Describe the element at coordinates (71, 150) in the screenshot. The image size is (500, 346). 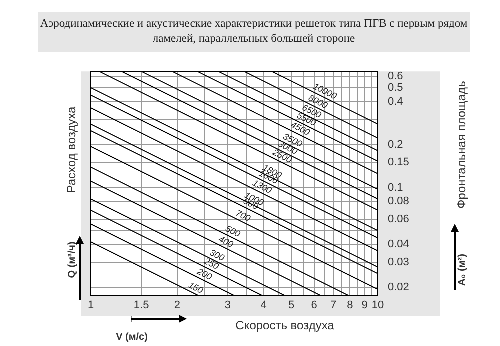
I see `text: Расход воздуха` at that location.